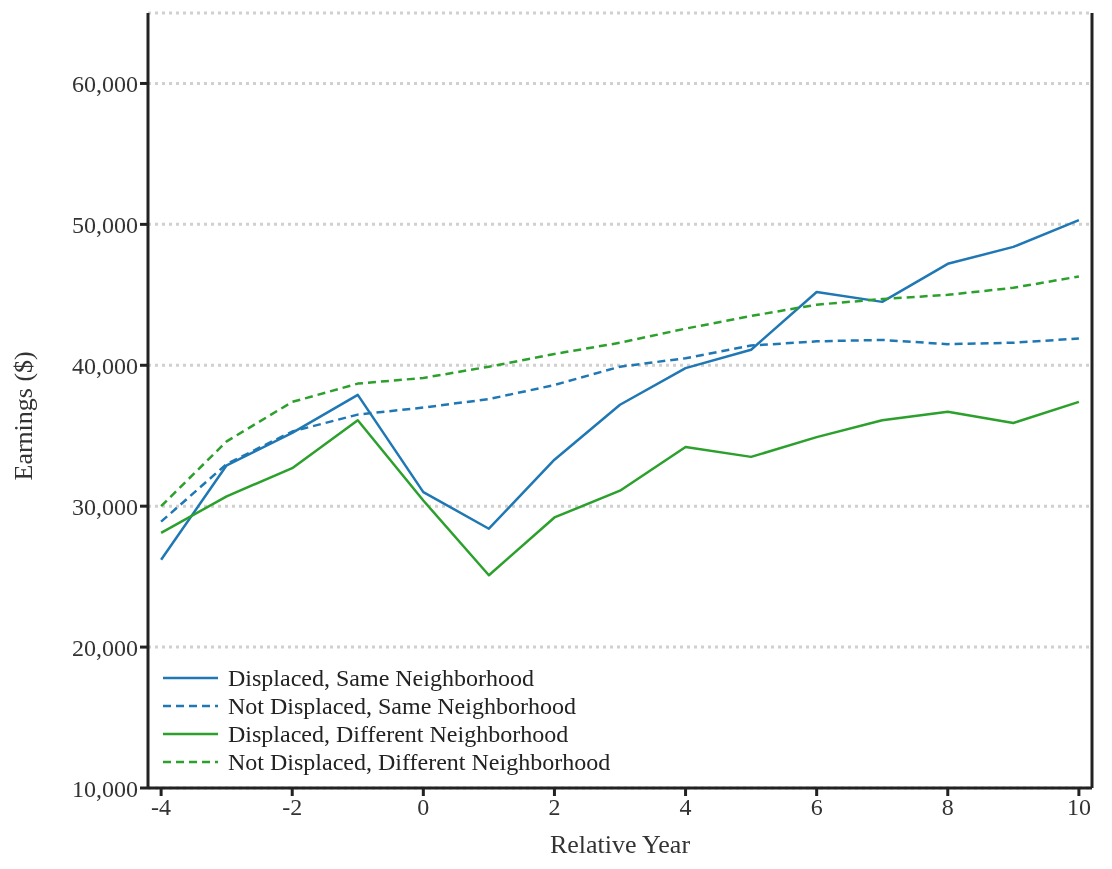 This screenshot has width=1112, height=869. I want to click on x-tick-label: 2, so click(554, 807).